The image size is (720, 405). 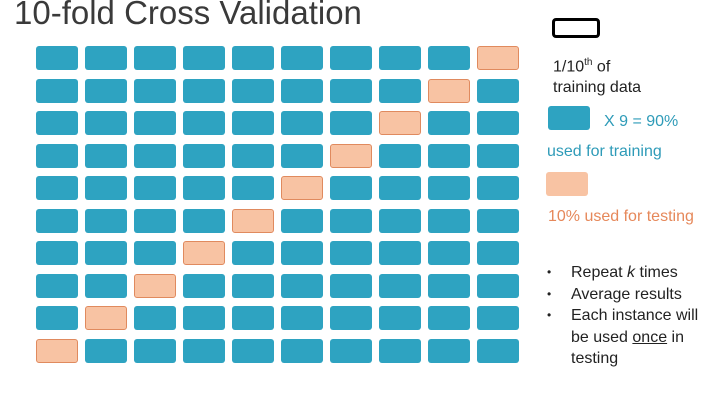 What do you see at coordinates (635, 326) in the screenshot?
I see `bullet-3-pre: Each instance will be used` at bounding box center [635, 326].